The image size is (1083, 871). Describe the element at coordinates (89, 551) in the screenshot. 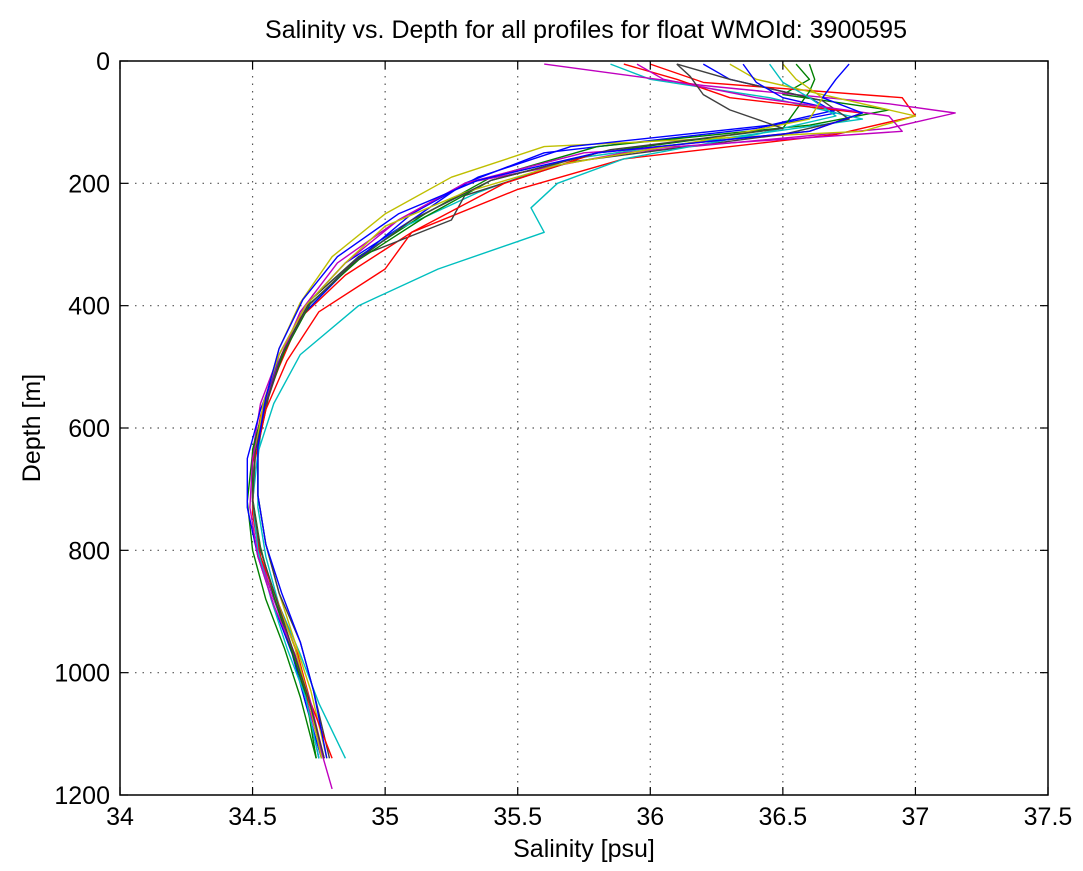

I see `y-tick-label: 800` at that location.